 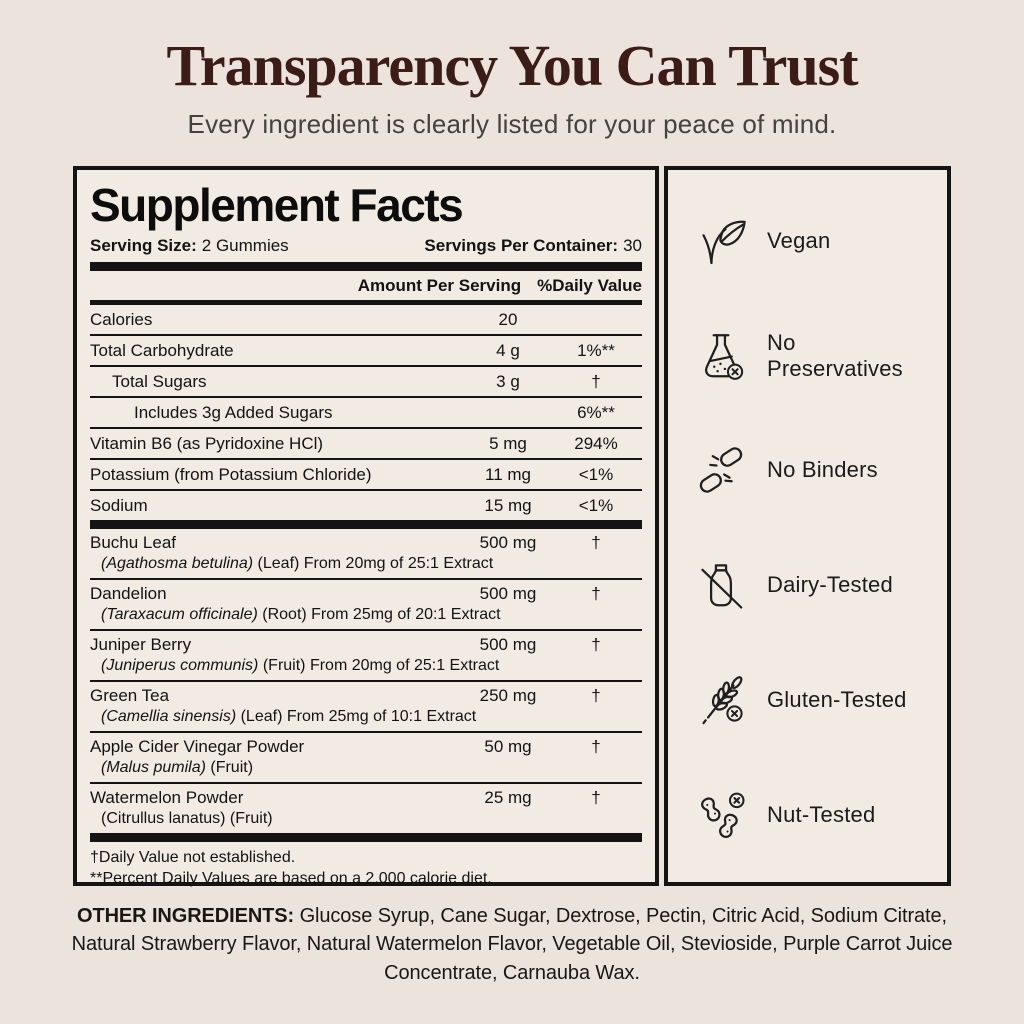 I want to click on vegan-leaf-icon, so click(x=724, y=242).